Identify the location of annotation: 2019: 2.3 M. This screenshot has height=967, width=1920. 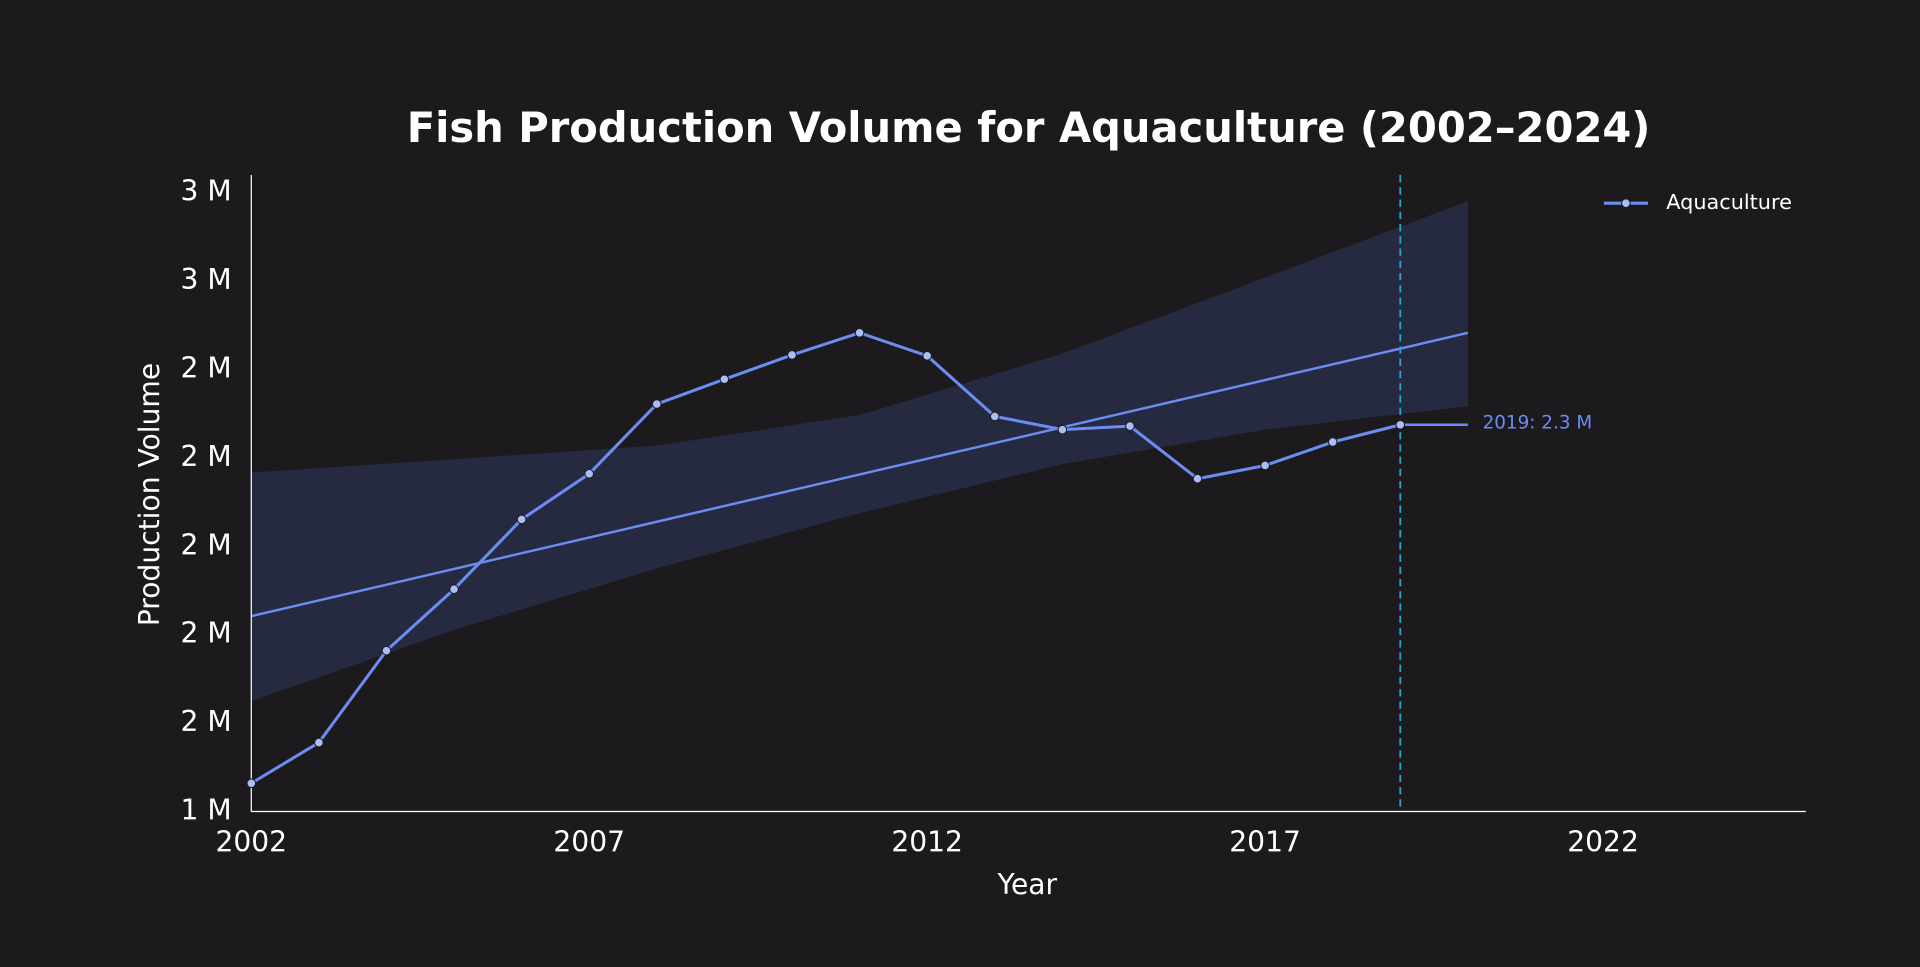
(1538, 423).